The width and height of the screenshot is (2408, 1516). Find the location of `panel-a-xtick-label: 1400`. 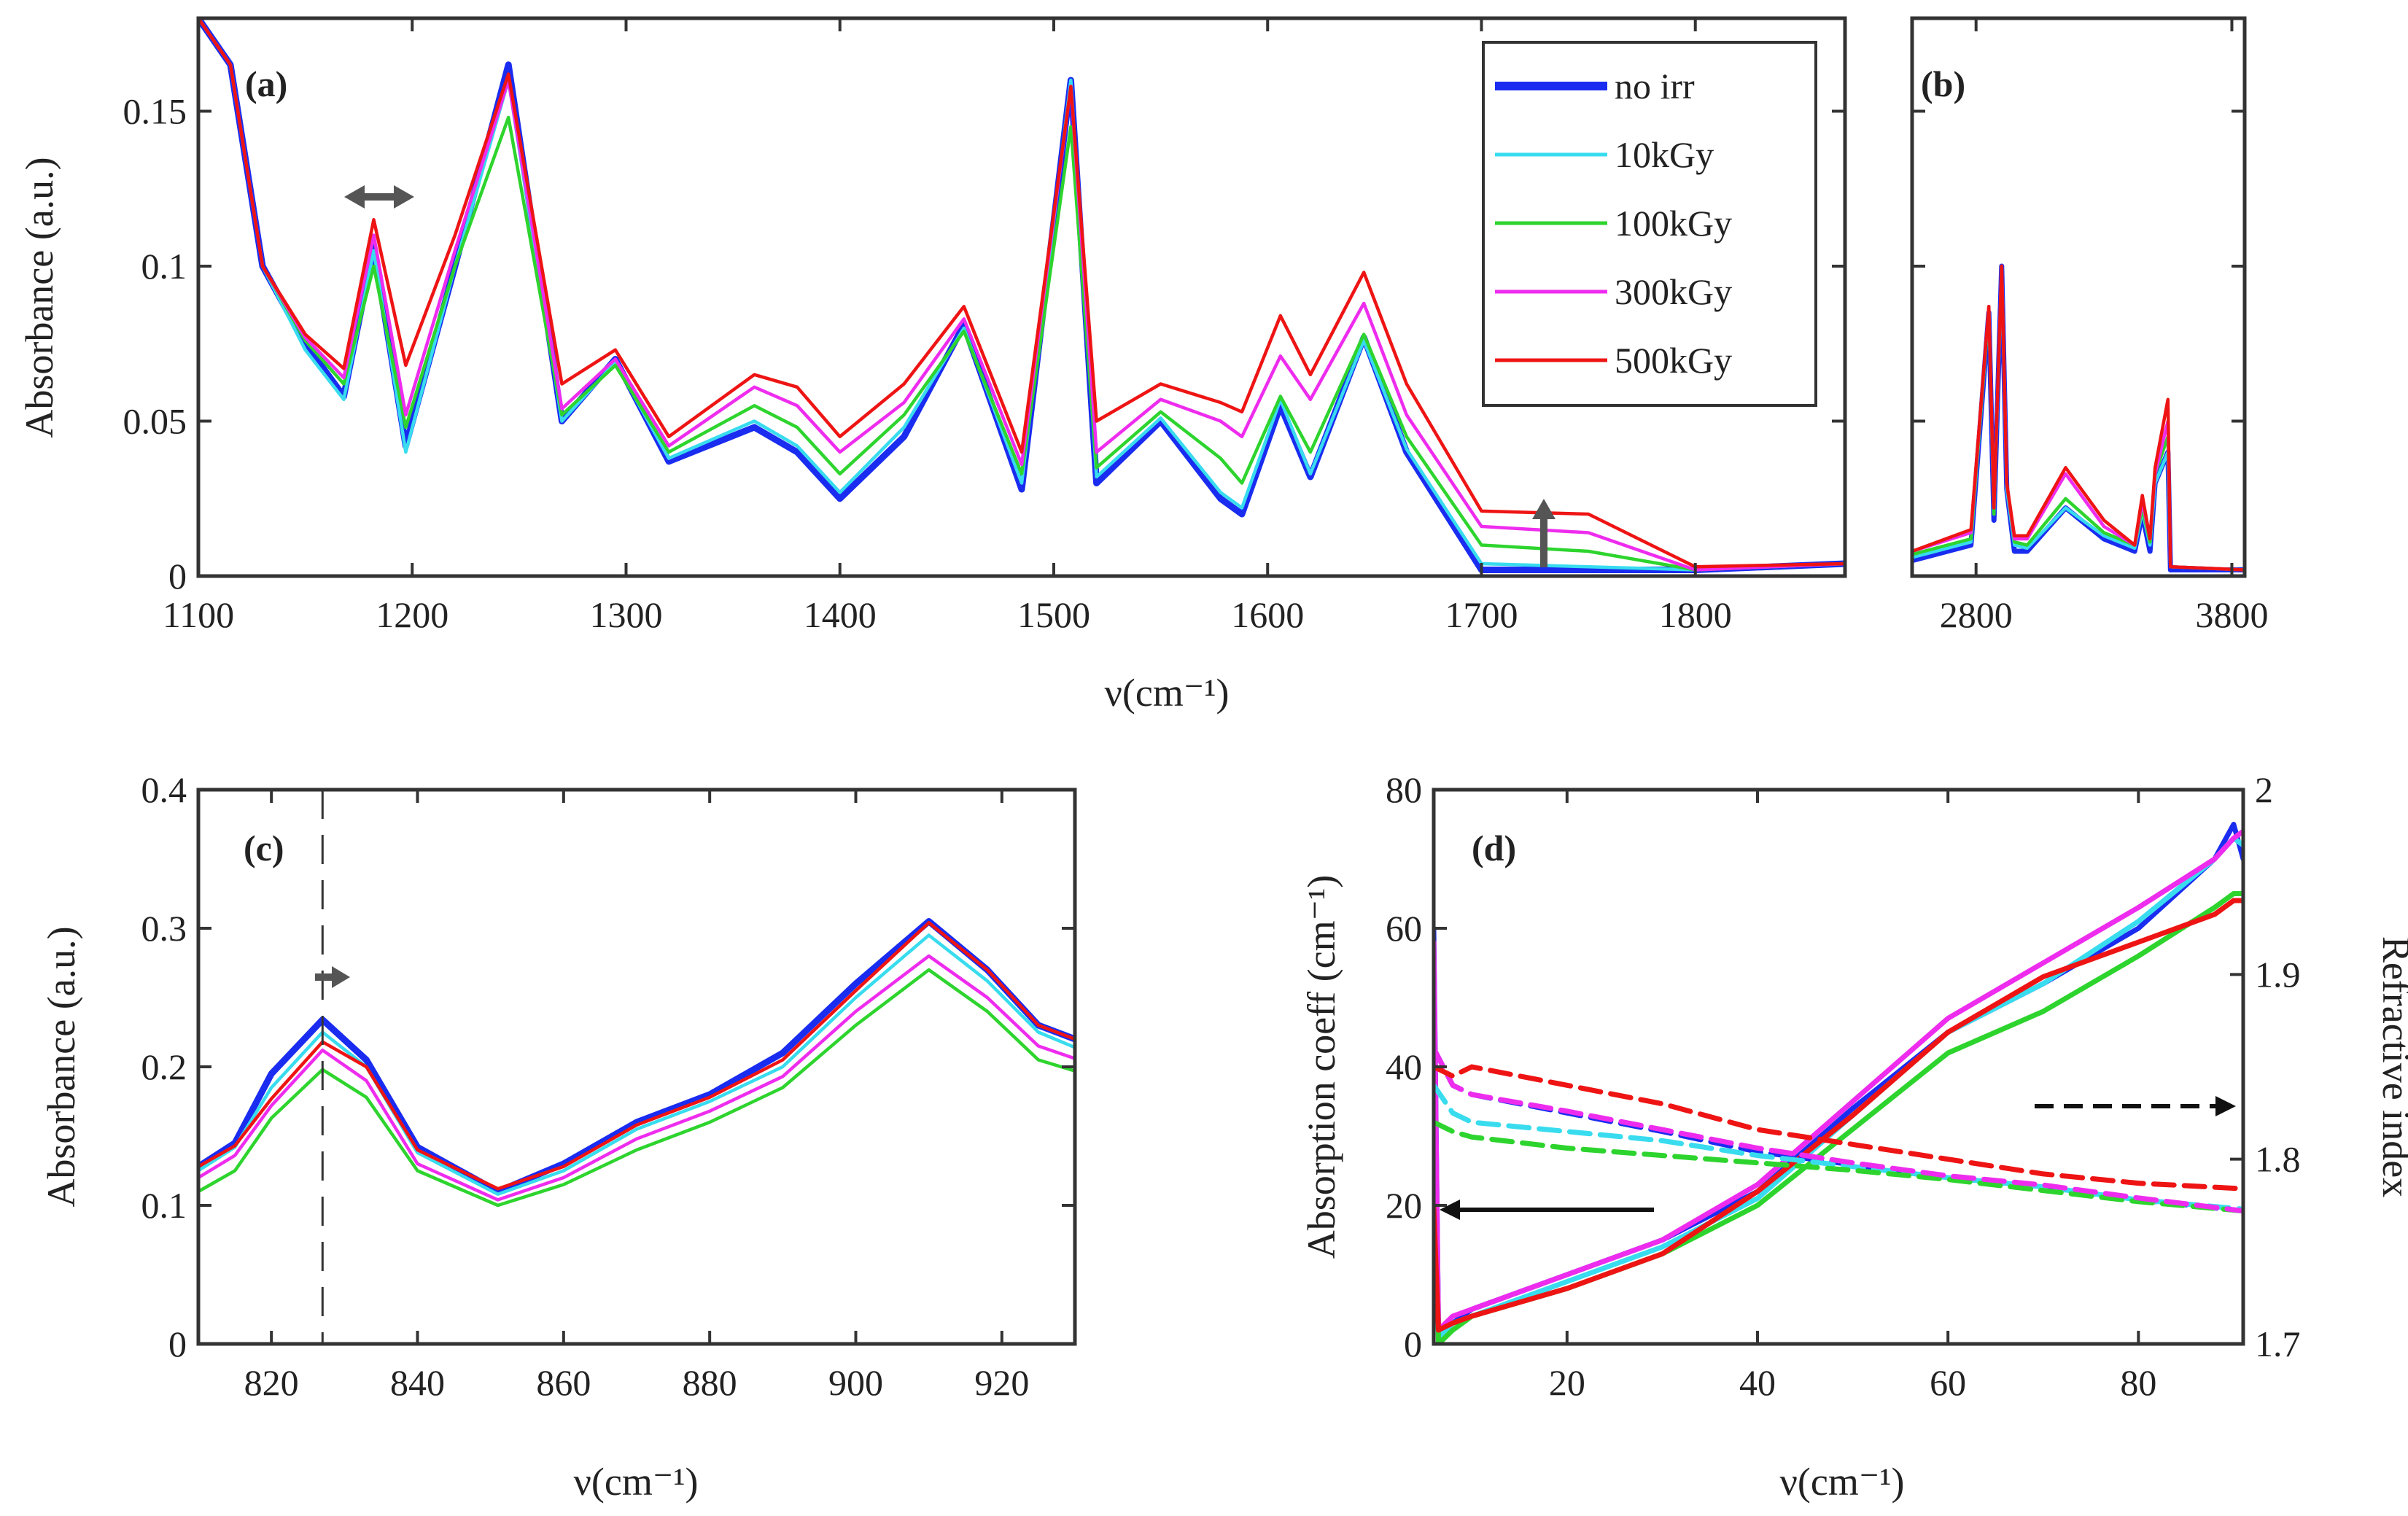

panel-a-xtick-label: 1400 is located at coordinates (840, 614).